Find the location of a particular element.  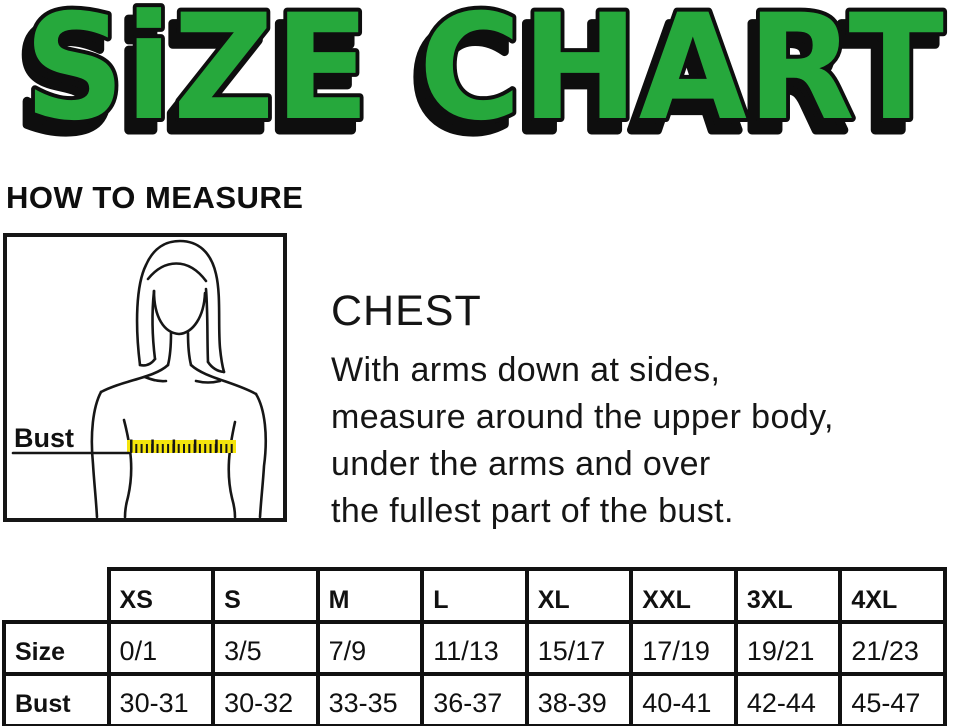

neck-left is located at coordinates (169, 349).